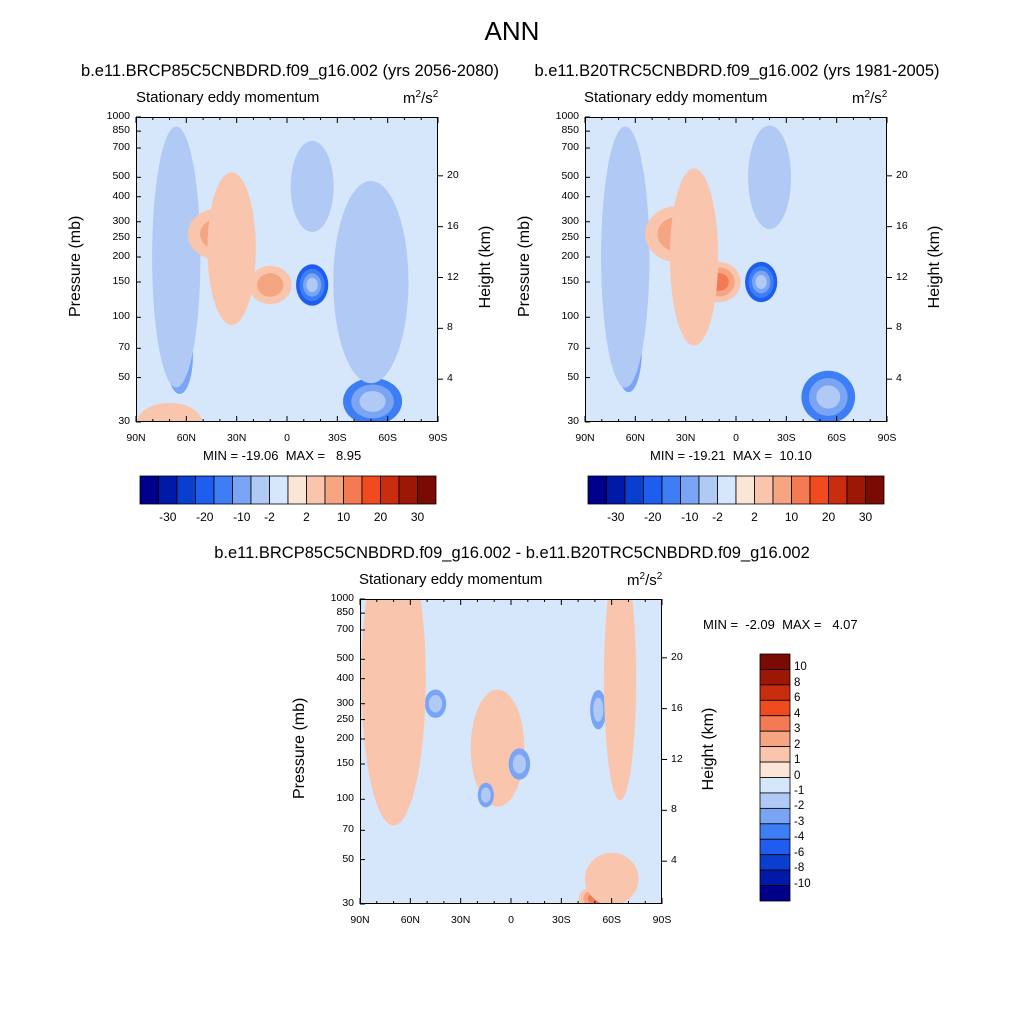 The height and width of the screenshot is (1024, 1024). Describe the element at coordinates (461, 920) in the screenshot. I see `x-tick-label: 30N` at that location.